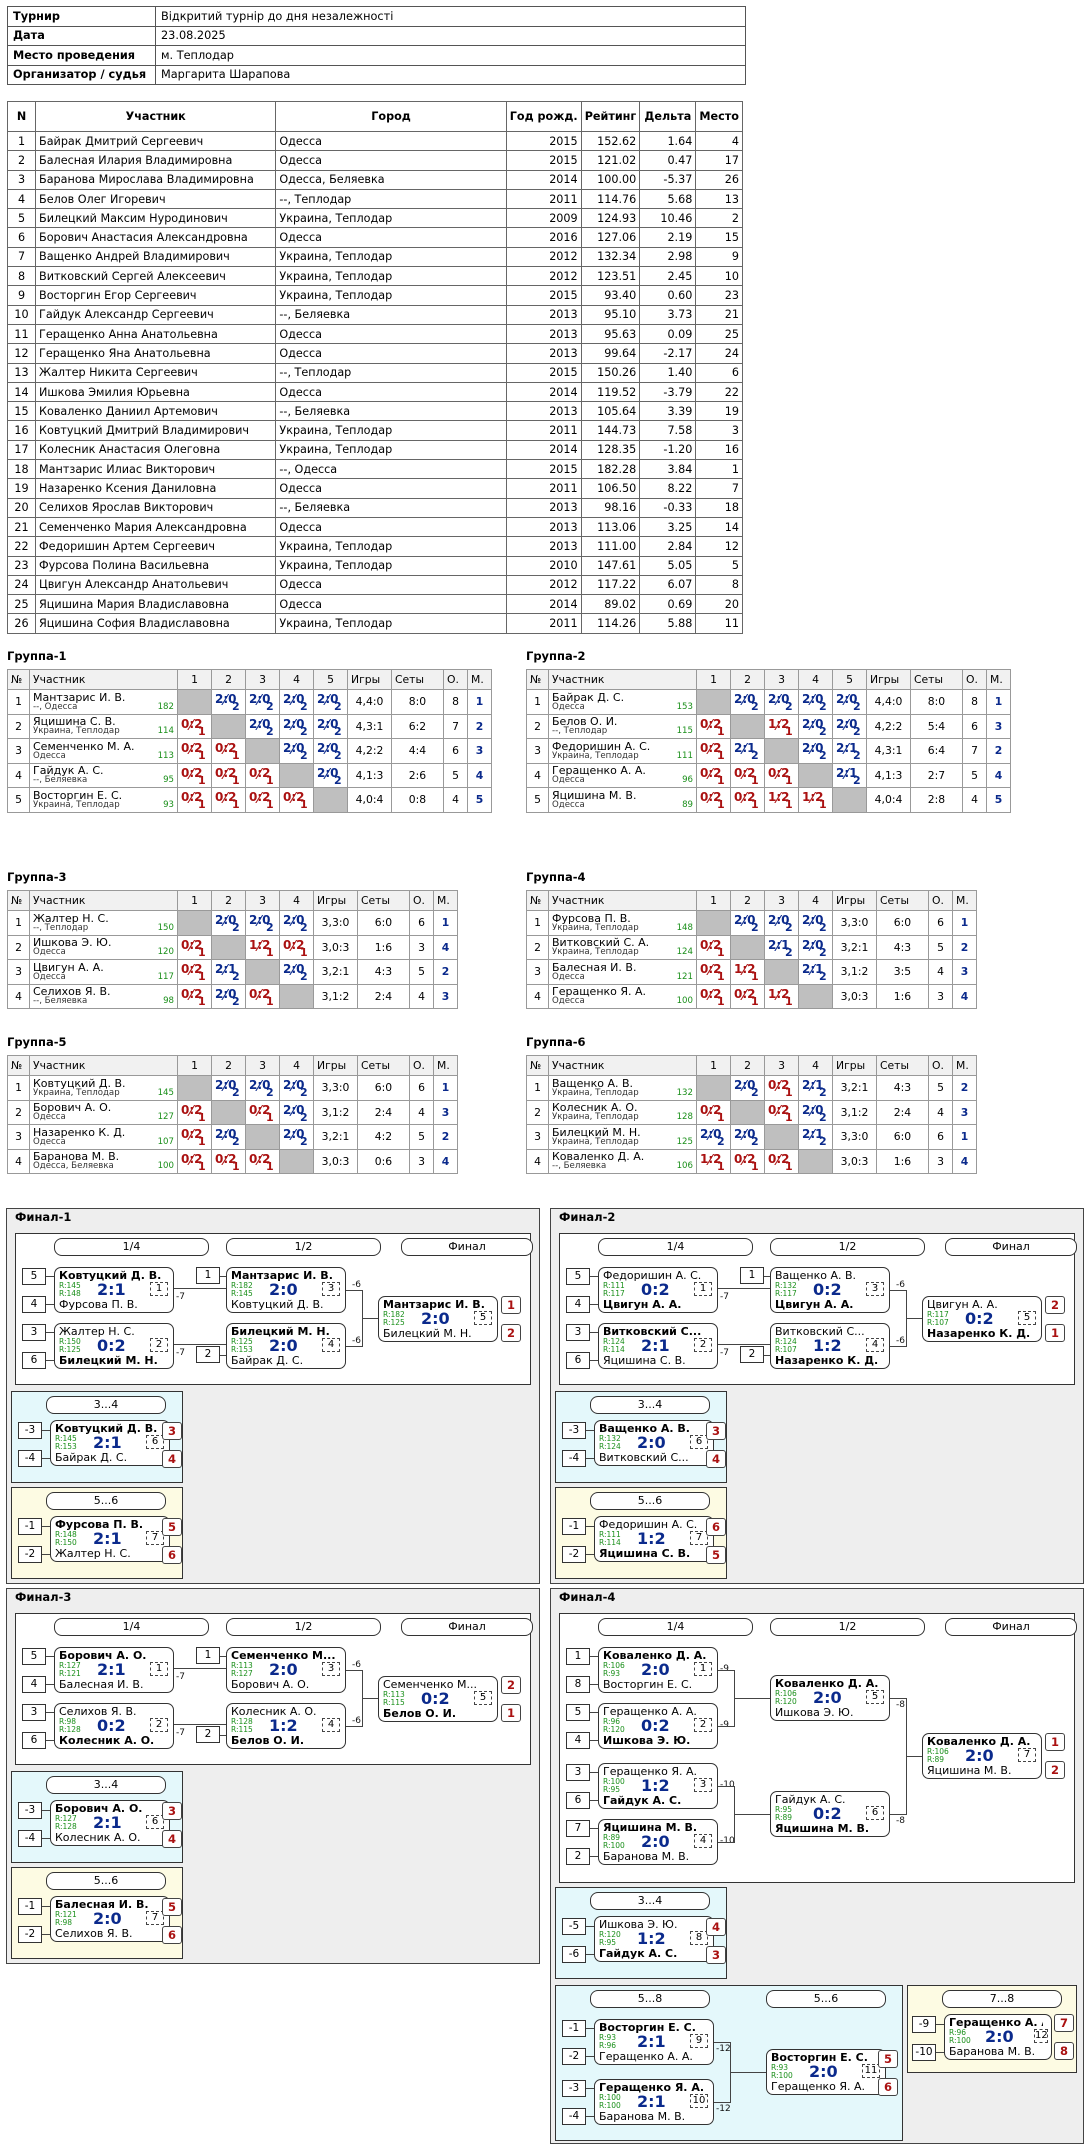  Describe the element at coordinates (156, 507) in the screenshot. I see `participant-cell: Селихов Ярослав Викторович` at that location.